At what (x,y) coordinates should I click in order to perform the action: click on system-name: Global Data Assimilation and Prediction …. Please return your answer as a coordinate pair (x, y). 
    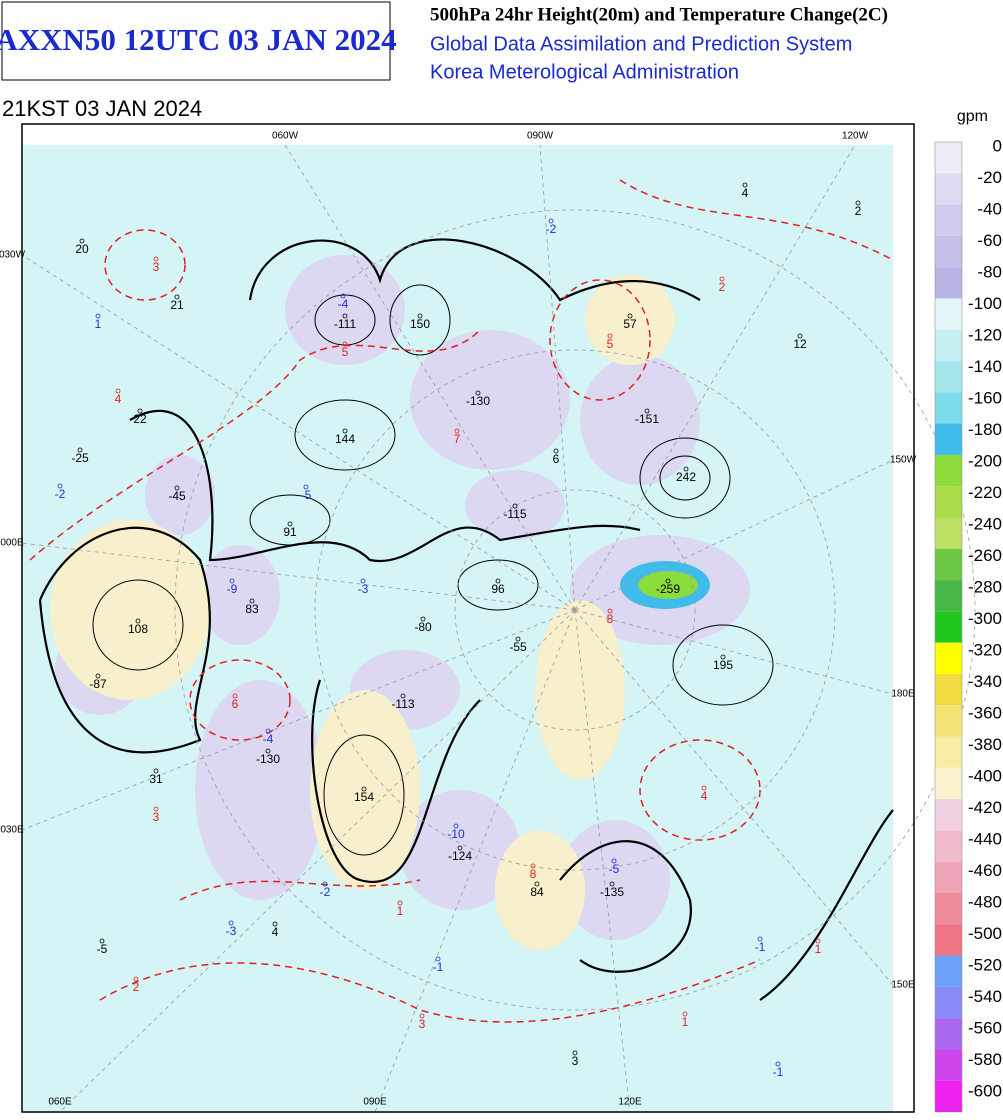
    Looking at the image, I should click on (641, 44).